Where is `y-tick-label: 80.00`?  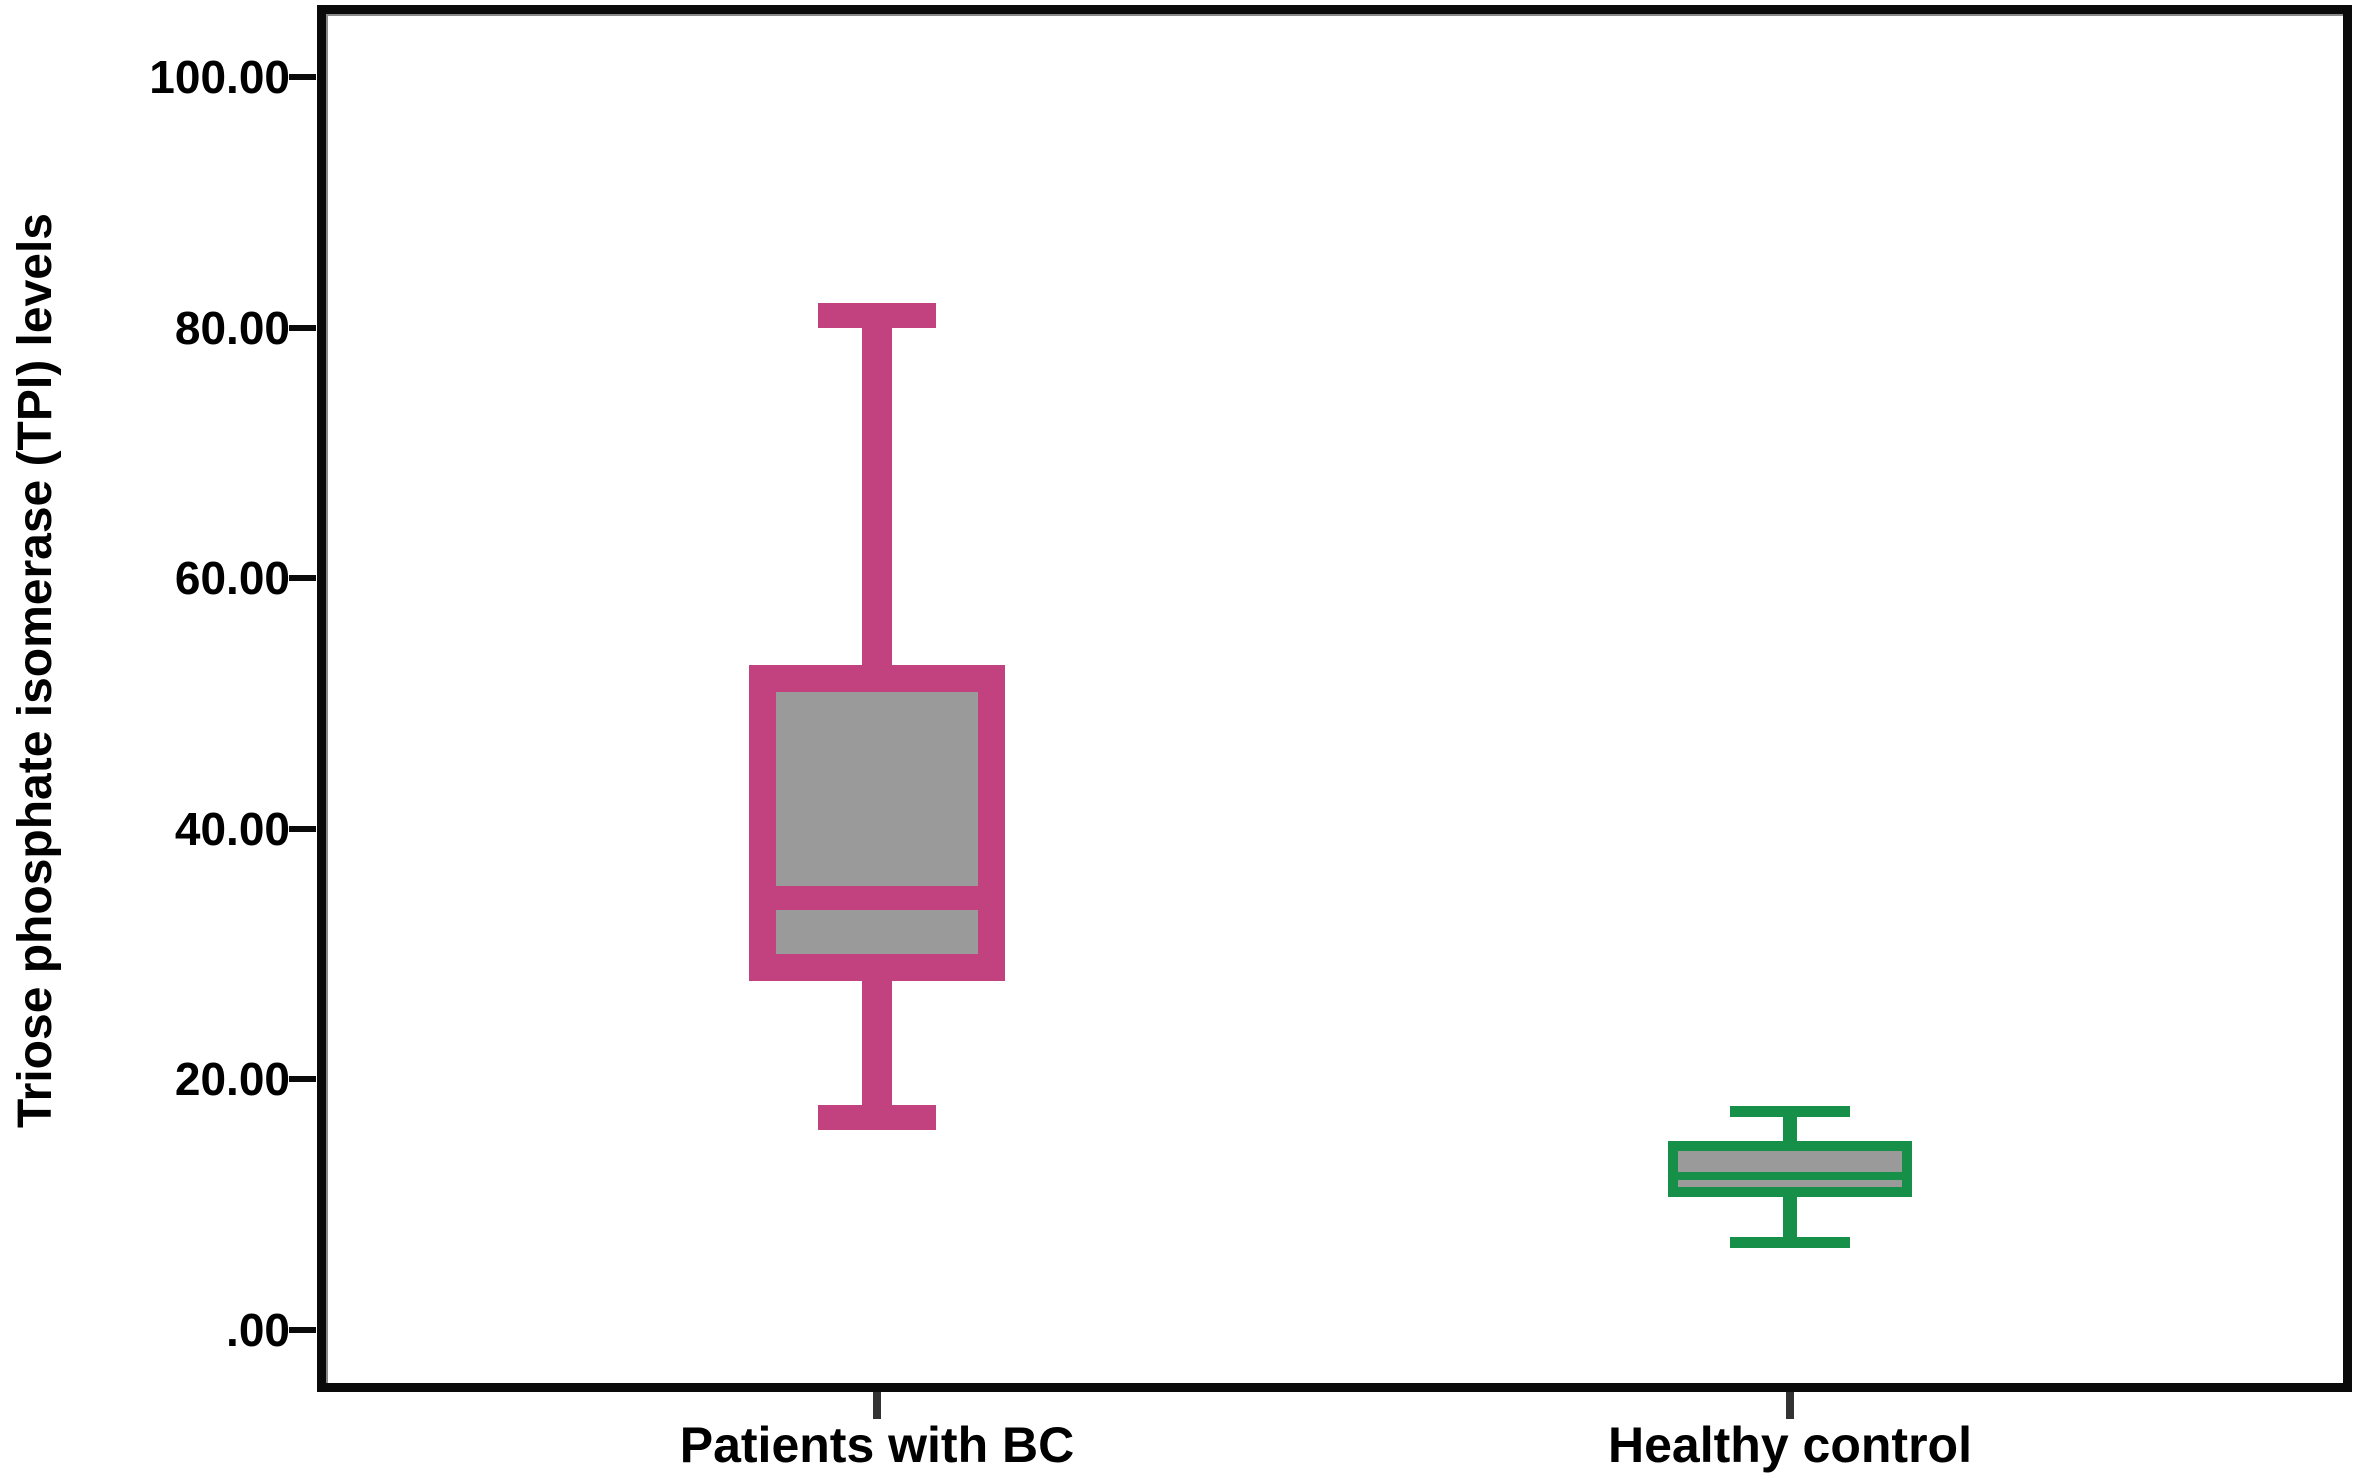 y-tick-label: 80.00 is located at coordinates (232, 328).